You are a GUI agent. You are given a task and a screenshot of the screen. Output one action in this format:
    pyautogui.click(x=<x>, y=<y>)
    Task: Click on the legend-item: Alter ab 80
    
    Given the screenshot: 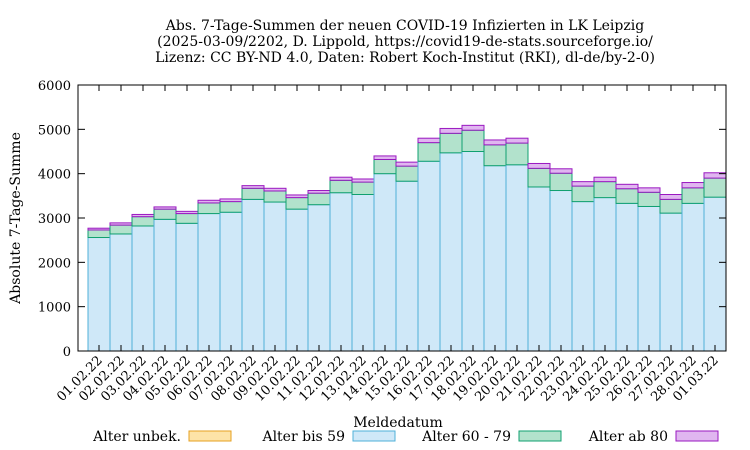 What is the action you would take?
    pyautogui.click(x=653, y=437)
    